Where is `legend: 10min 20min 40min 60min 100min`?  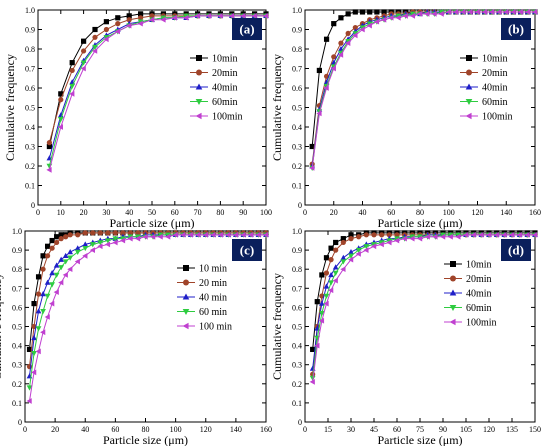
legend: 10min 20min 40min 60min 100min is located at coordinates (470, 294).